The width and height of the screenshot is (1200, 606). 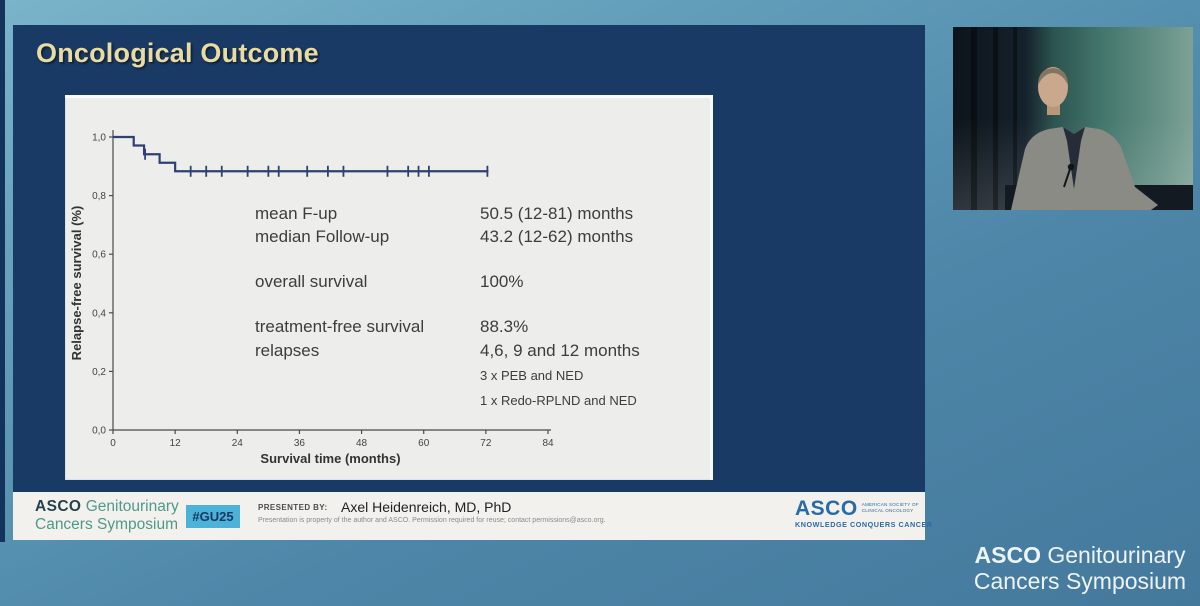 What do you see at coordinates (322, 236) in the screenshot?
I see `stat-label-median-followup: median Follow-up` at bounding box center [322, 236].